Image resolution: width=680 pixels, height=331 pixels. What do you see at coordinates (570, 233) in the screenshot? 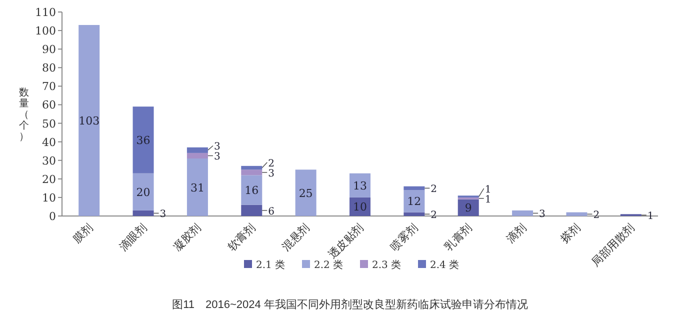
I see `x-tick-label: 搽剂` at bounding box center [570, 233].